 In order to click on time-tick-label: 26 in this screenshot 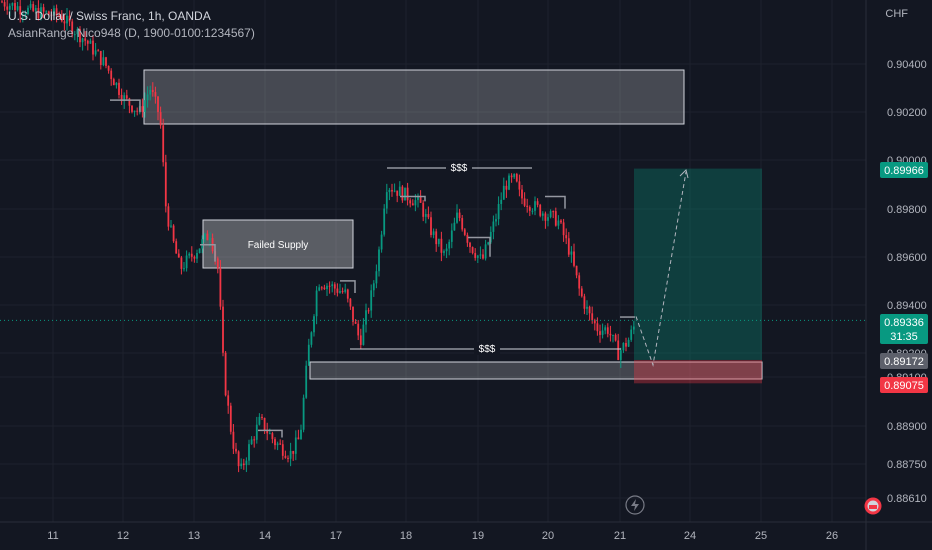, I will do `click(832, 536)`.